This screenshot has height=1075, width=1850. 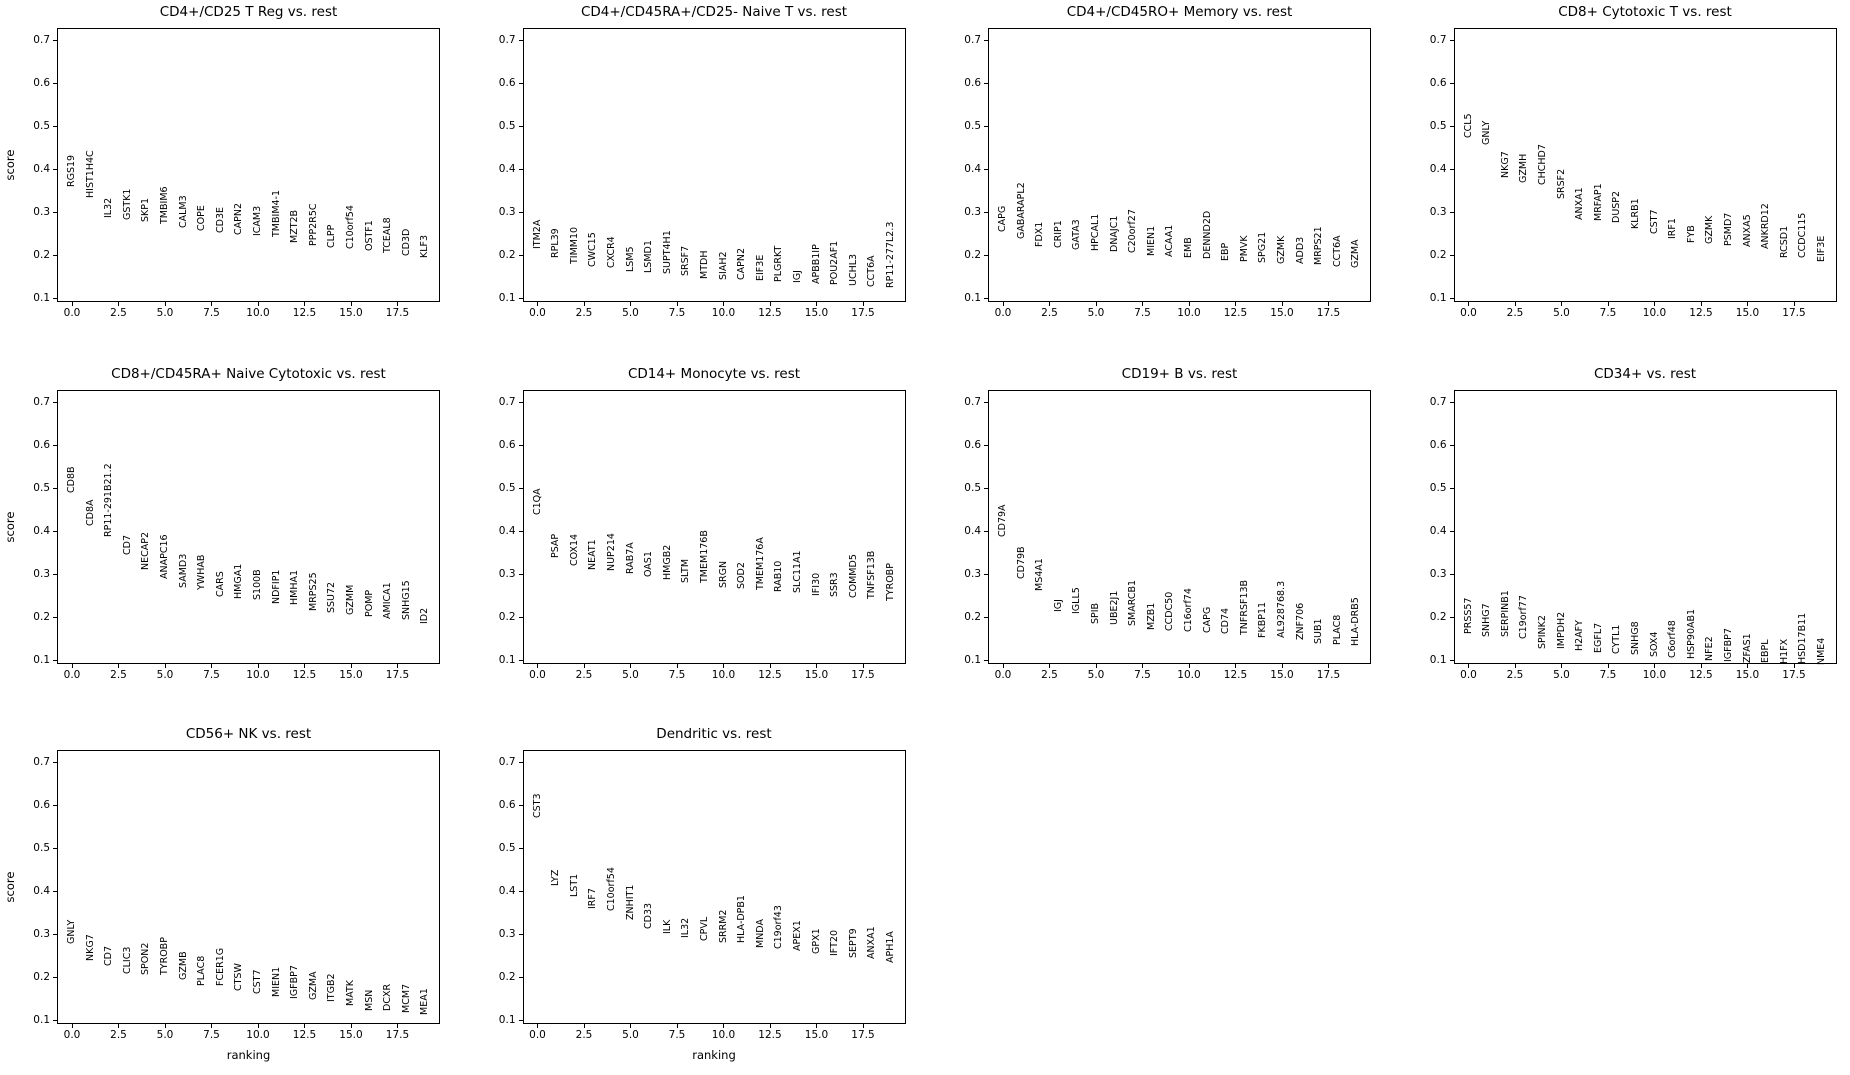 What do you see at coordinates (71, 931) in the screenshot?
I see `gene-label: GNLY` at bounding box center [71, 931].